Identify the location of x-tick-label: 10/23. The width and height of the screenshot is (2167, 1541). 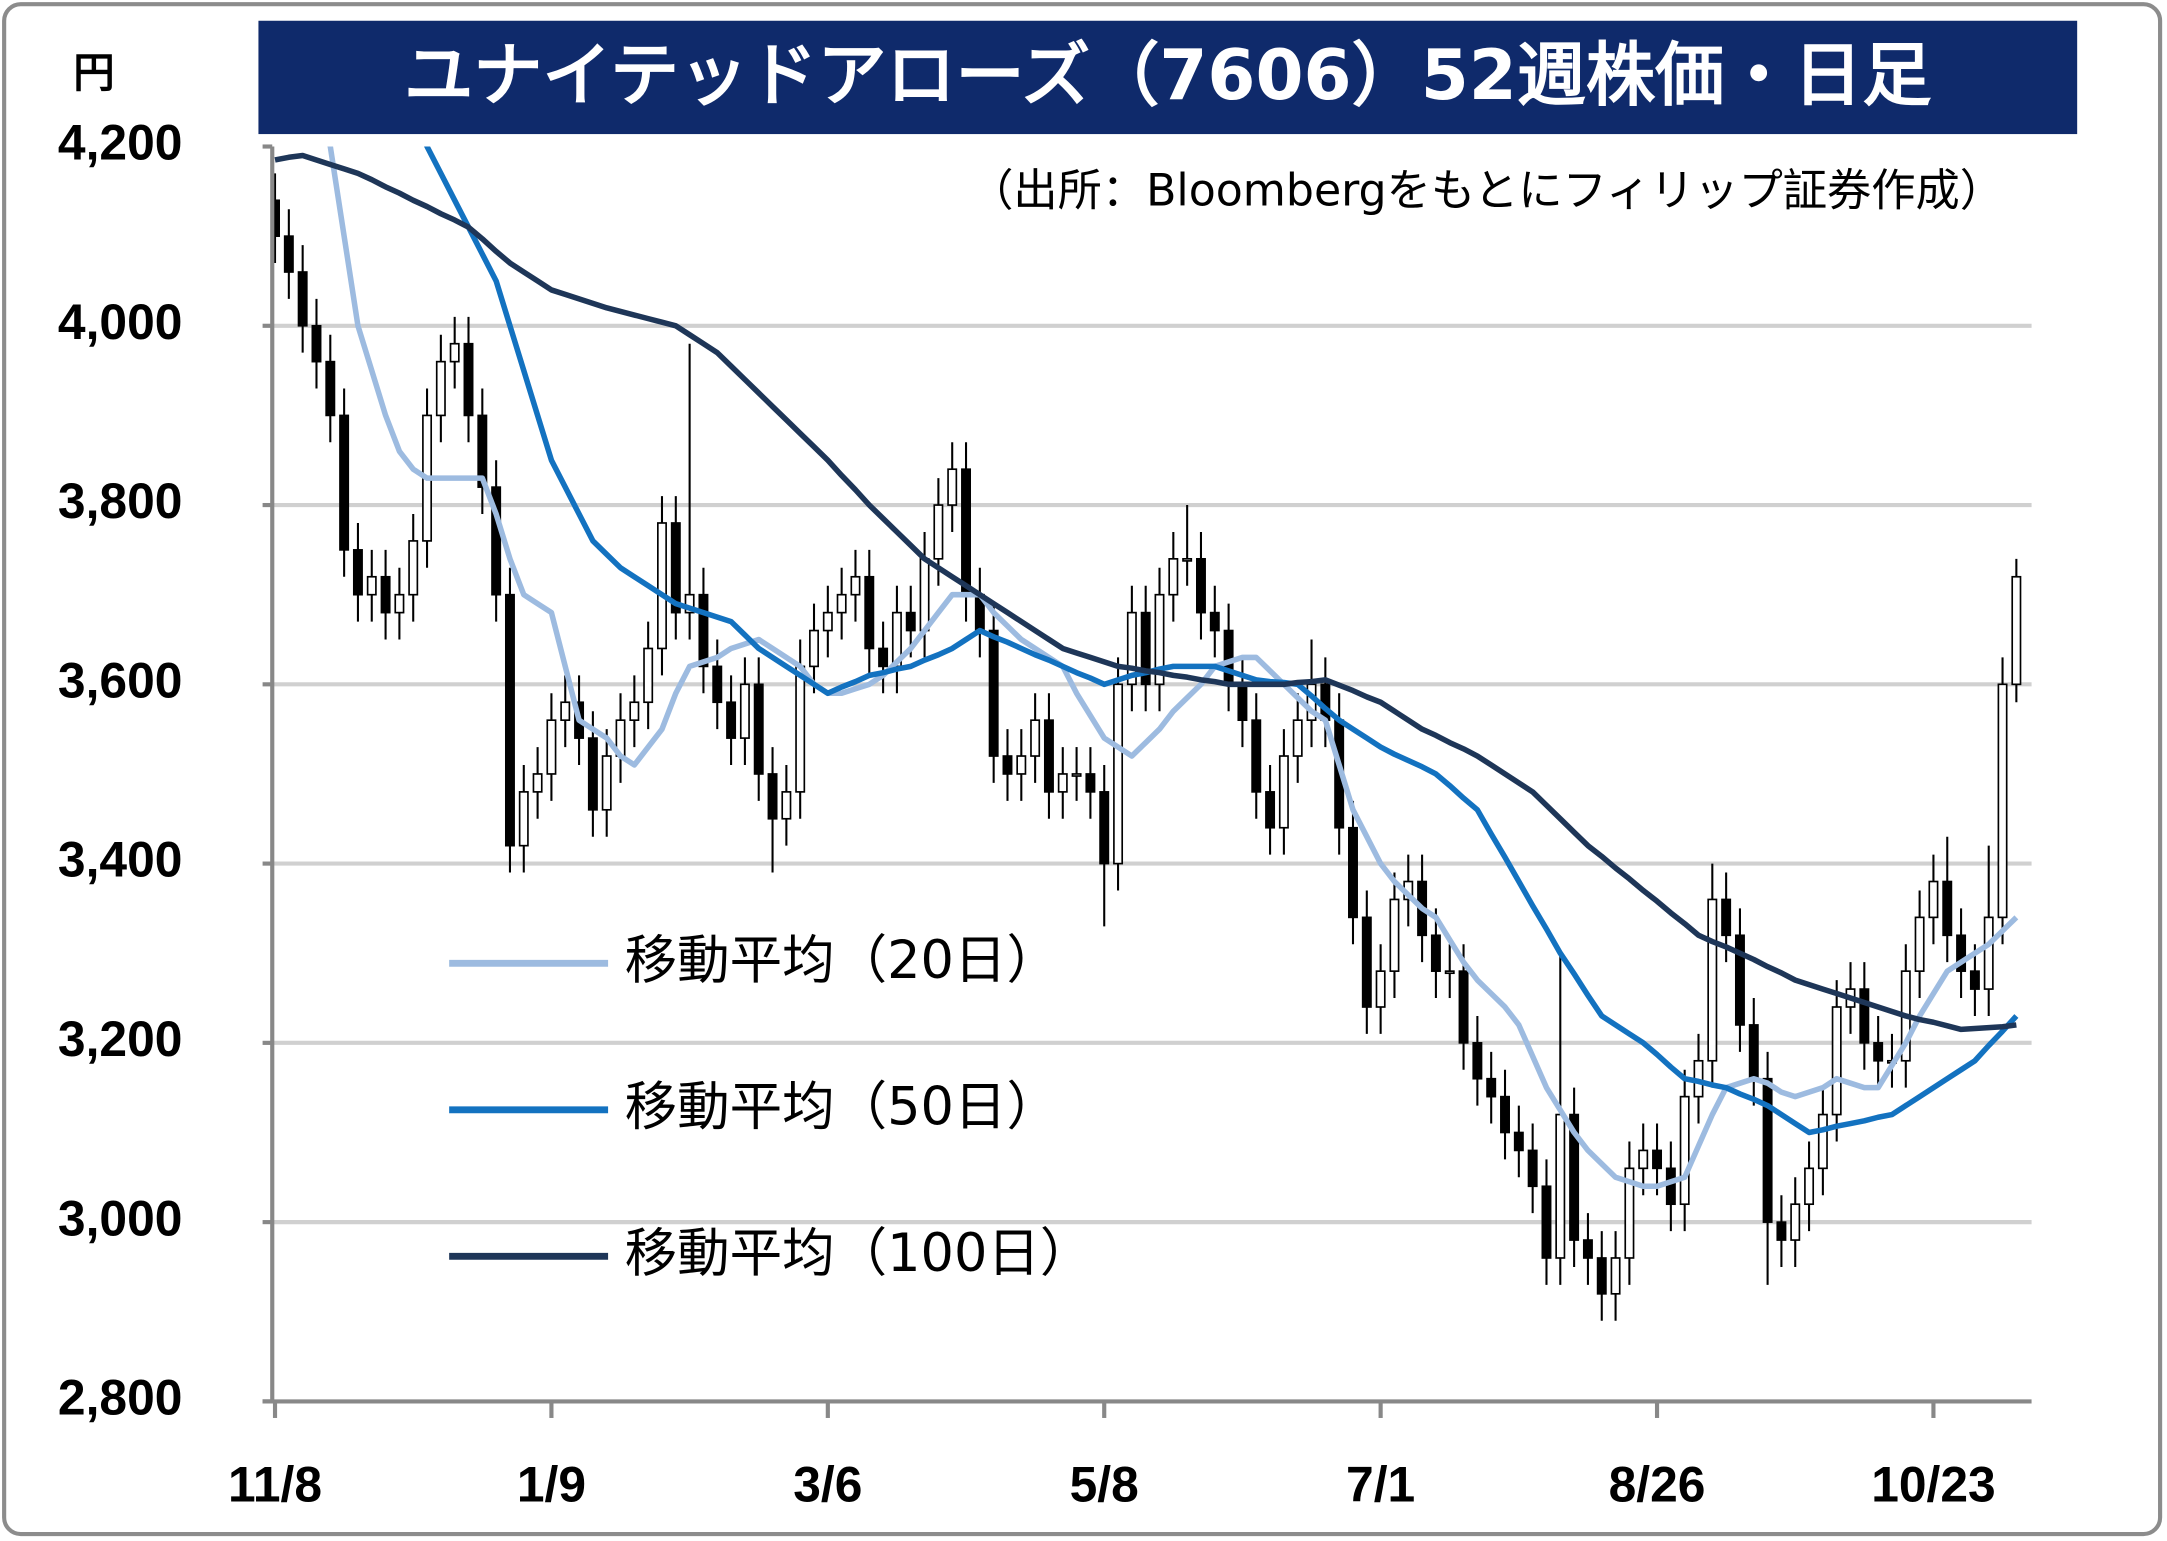
(1933, 1485).